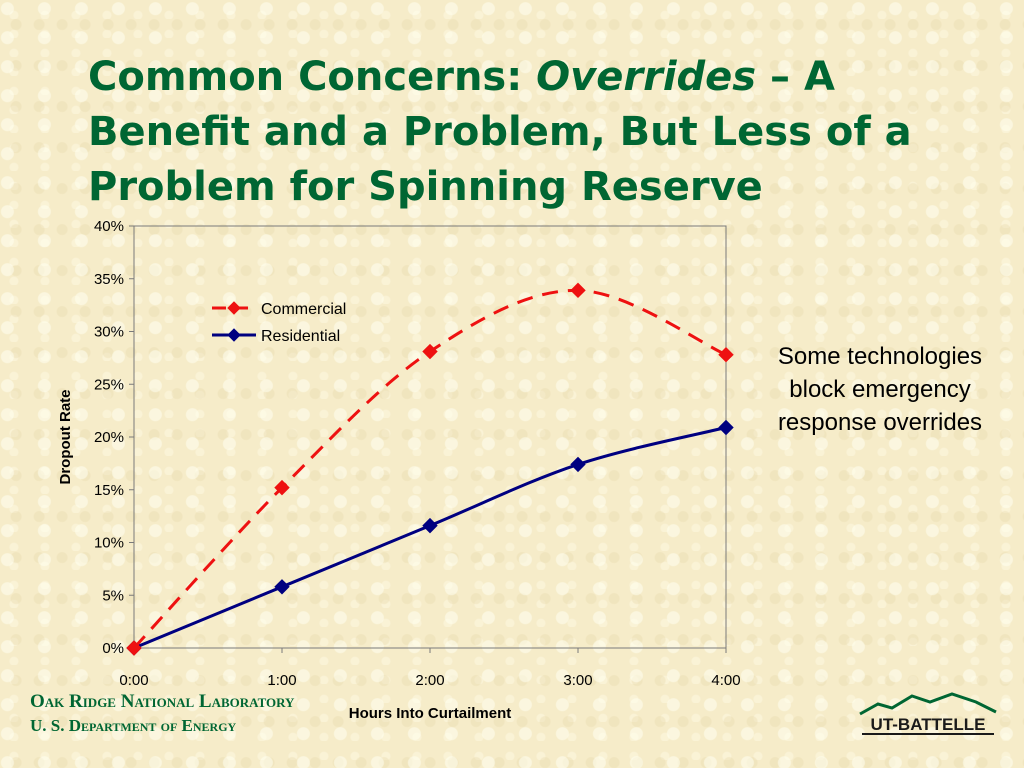 This screenshot has height=768, width=1024. What do you see at coordinates (646, 77) in the screenshot?
I see `title-italic: Overrides` at bounding box center [646, 77].